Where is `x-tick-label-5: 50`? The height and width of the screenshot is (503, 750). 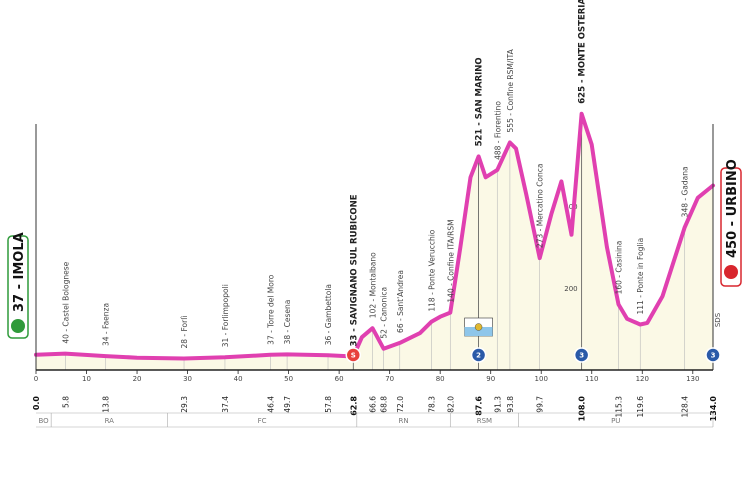 x-tick-label-5: 50 is located at coordinates (288, 379).